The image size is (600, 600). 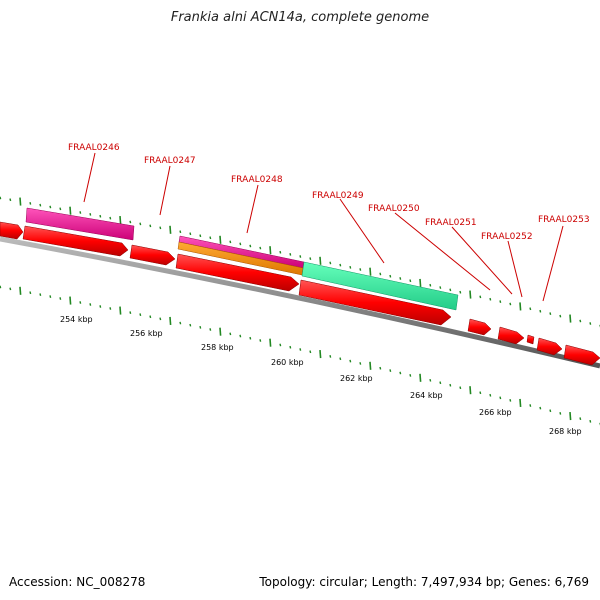 I want to click on gene-label-fraal0253: FRAAL0253, so click(x=564, y=220).